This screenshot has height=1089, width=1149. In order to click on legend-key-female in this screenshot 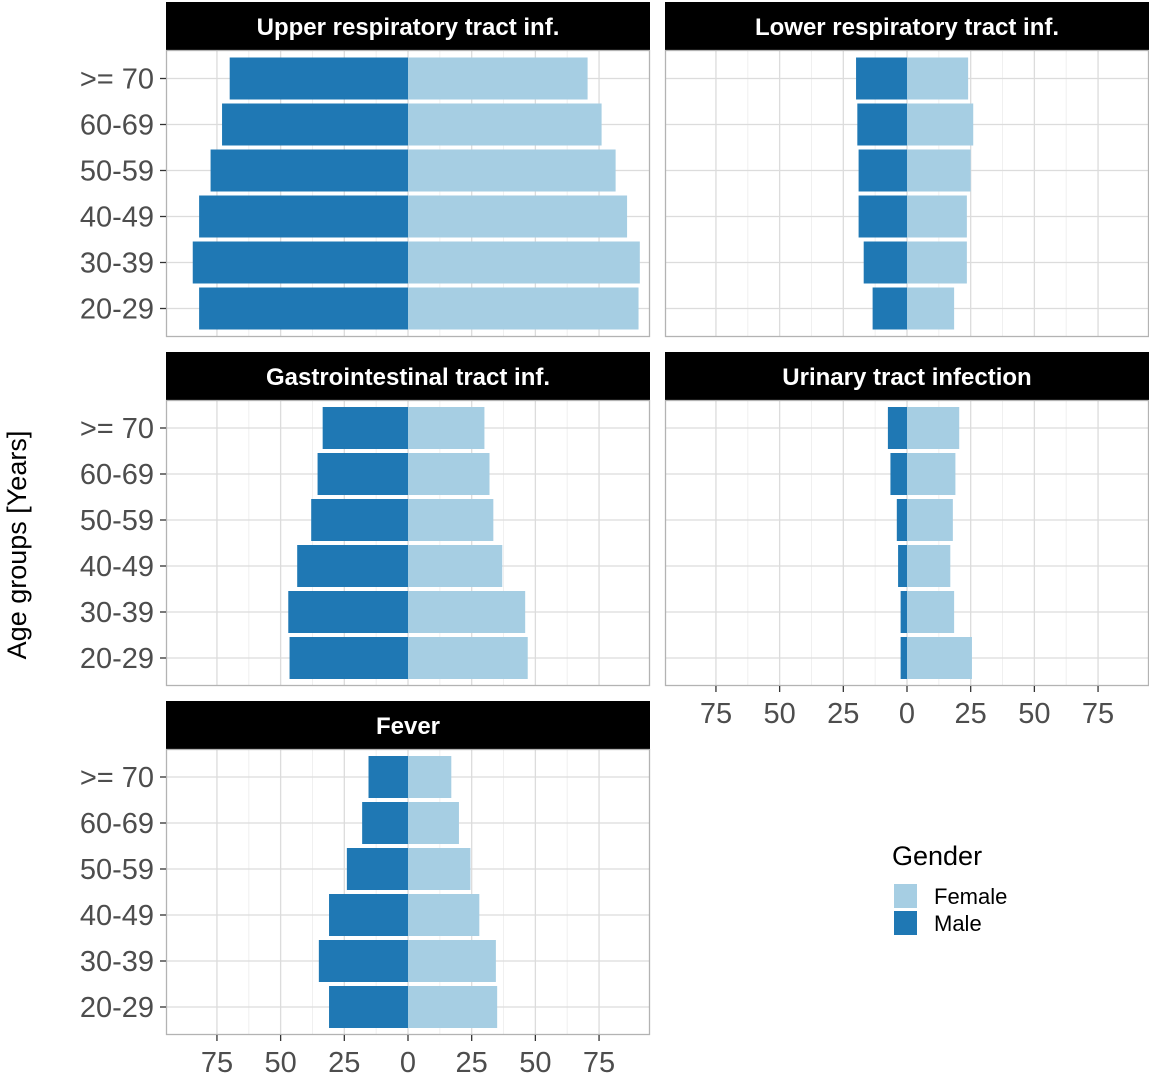, I will do `click(905, 896)`.